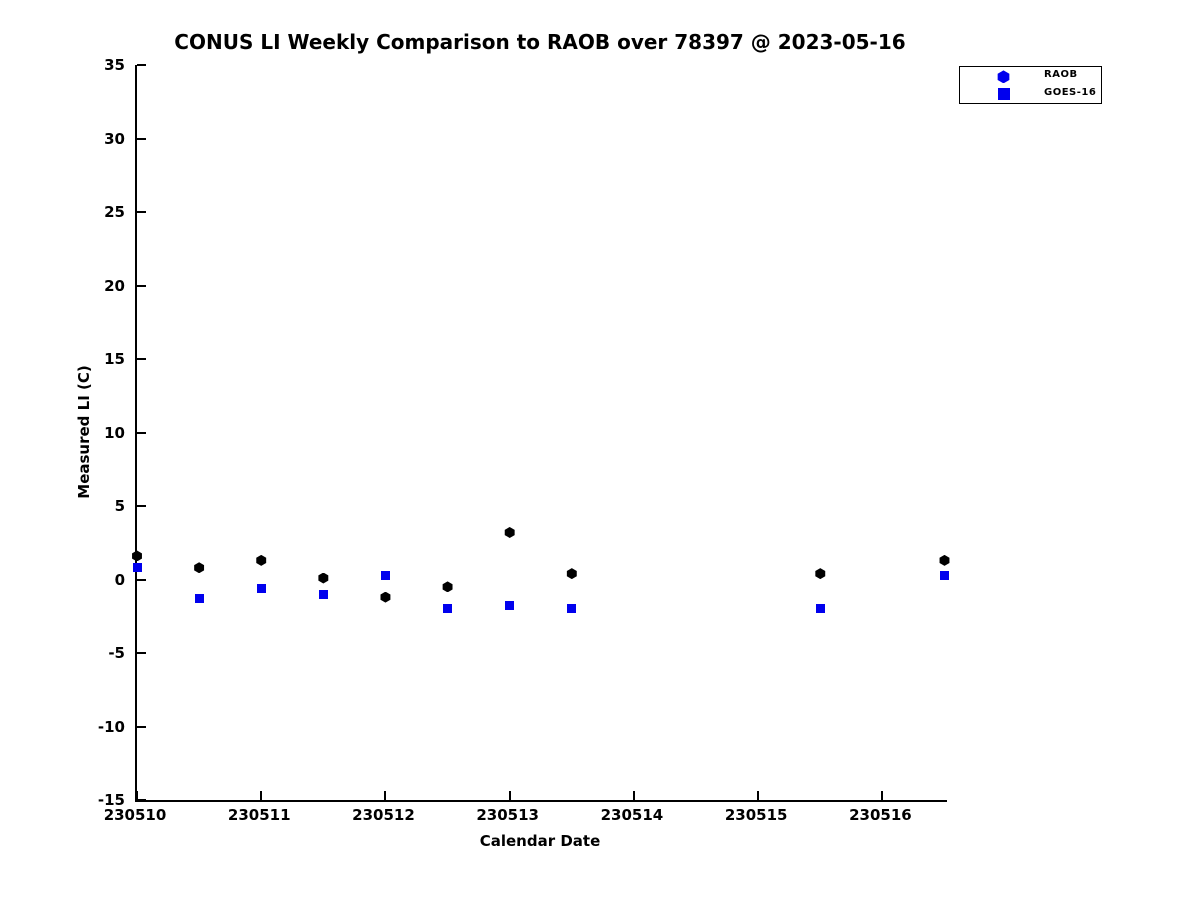 Image resolution: width=1200 pixels, height=900 pixels. Describe the element at coordinates (111, 800) in the screenshot. I see `y-tick-label: -15` at that location.